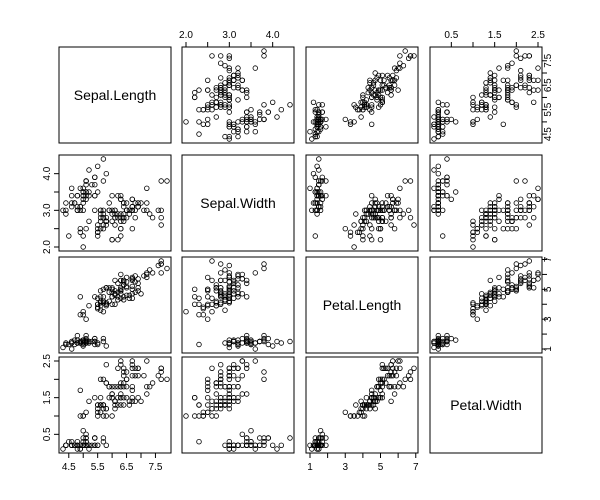  What do you see at coordinates (47, 361) in the screenshot?
I see `y-tick-label-3-2: 2.5` at bounding box center [47, 361].